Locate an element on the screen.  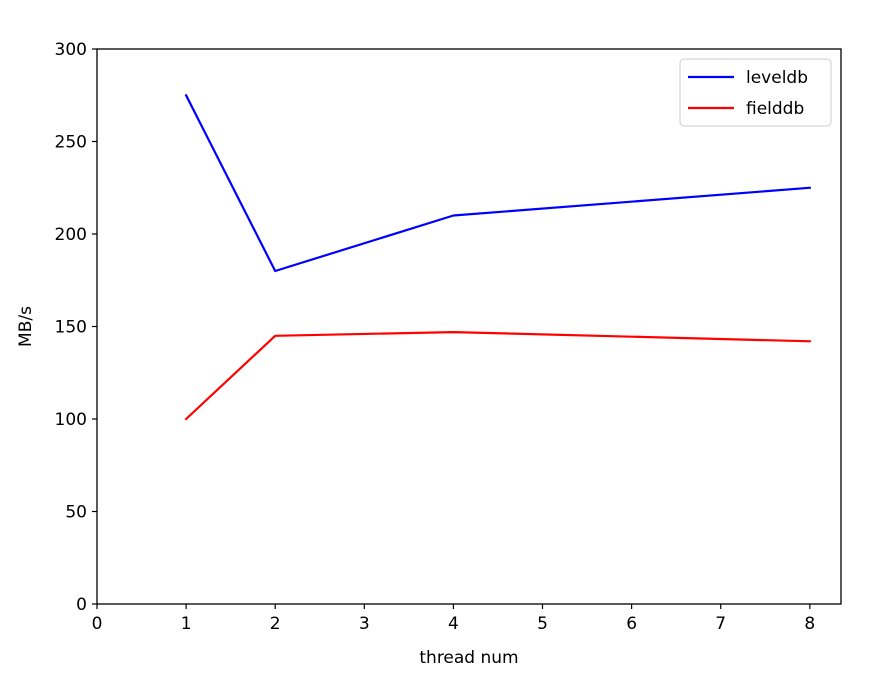
x-tick-label: 2 is located at coordinates (275, 624).